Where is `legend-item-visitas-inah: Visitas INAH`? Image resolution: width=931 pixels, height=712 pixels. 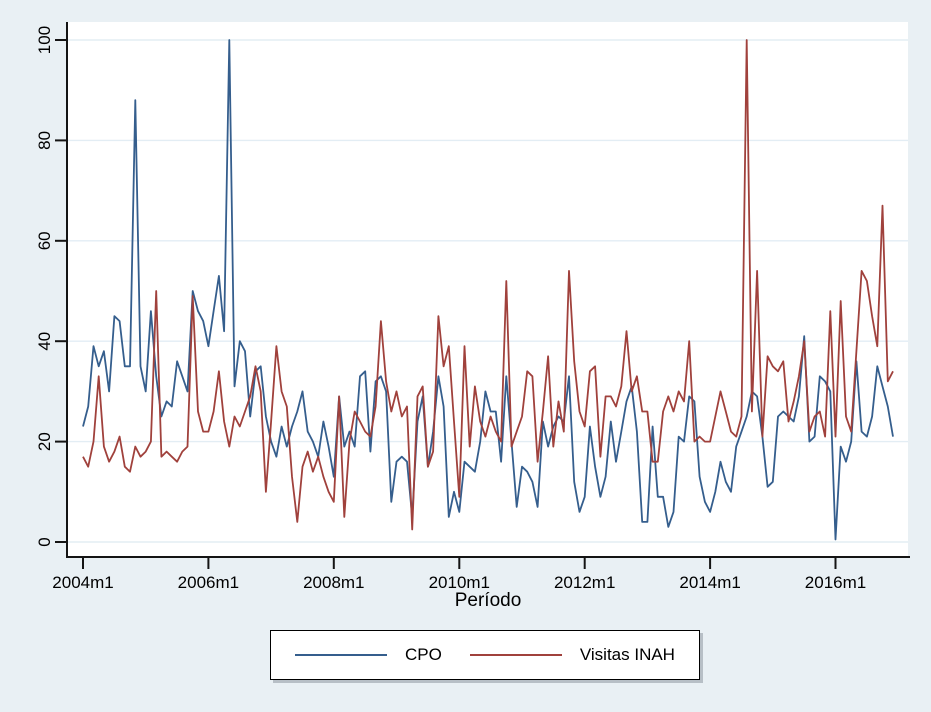 legend-item-visitas-inah: Visitas INAH is located at coordinates (572, 655).